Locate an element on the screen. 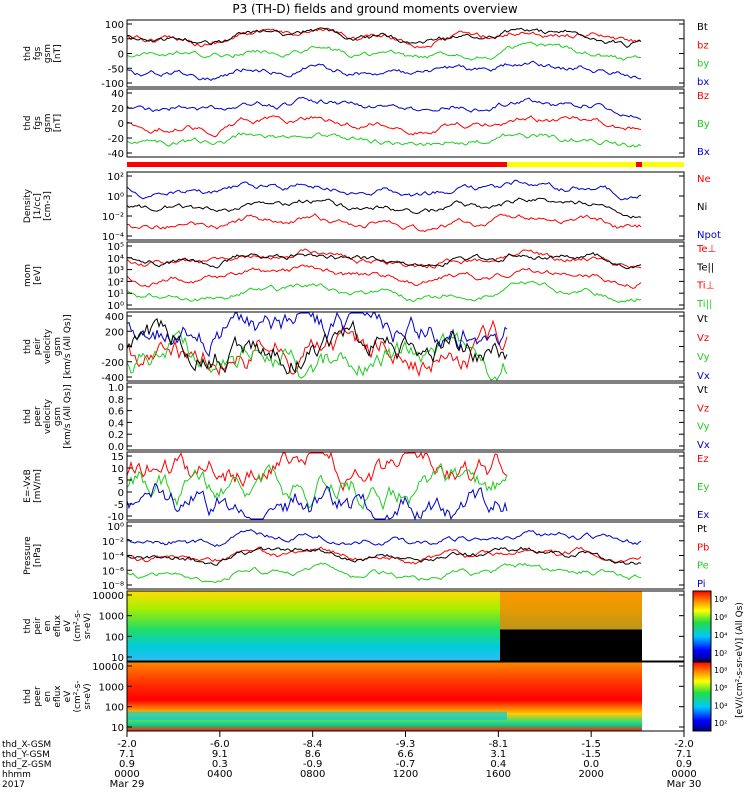  trace-vz is located at coordinates (317, 348).